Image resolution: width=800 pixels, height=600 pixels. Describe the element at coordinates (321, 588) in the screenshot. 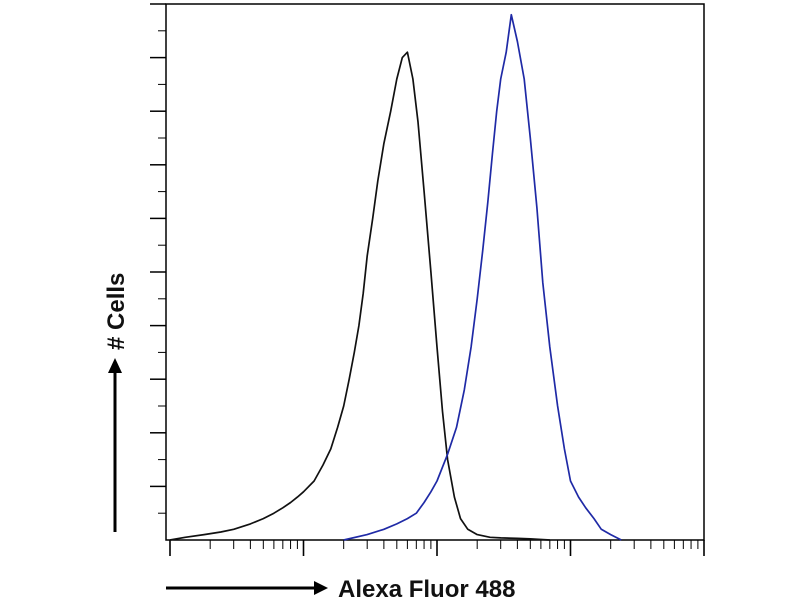

I see `x-axis-arrow-head` at that location.